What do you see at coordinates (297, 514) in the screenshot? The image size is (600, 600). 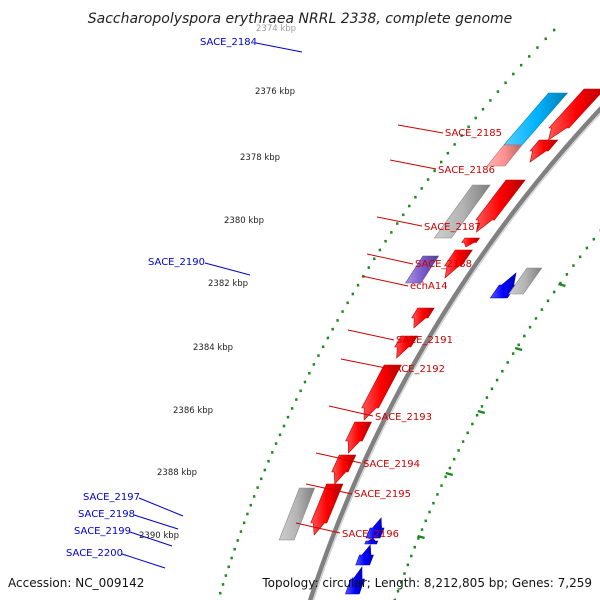 I see `gene-SACE_2196-cog` at bounding box center [297, 514].